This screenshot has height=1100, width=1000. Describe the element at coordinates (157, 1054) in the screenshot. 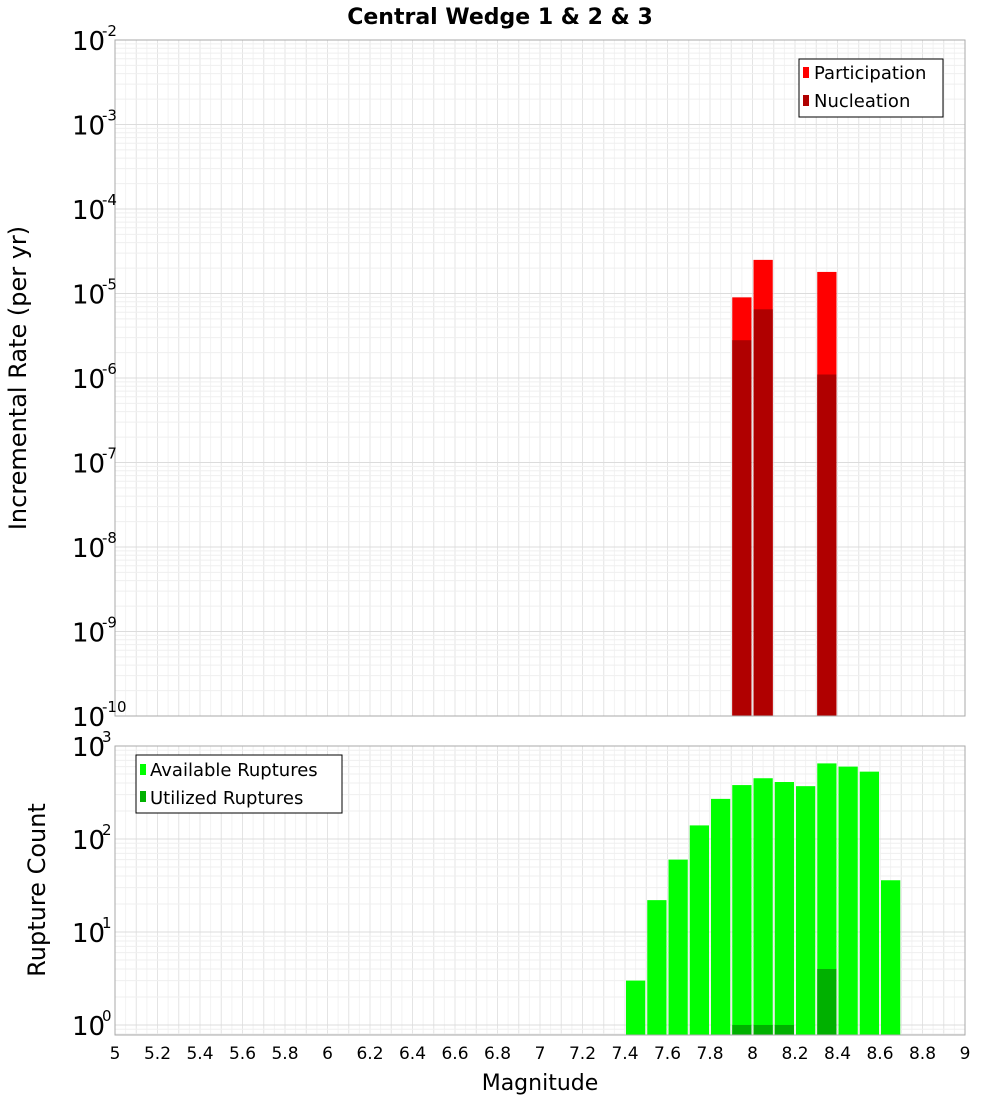

I see `x-tick-label: 5.2` at that location.